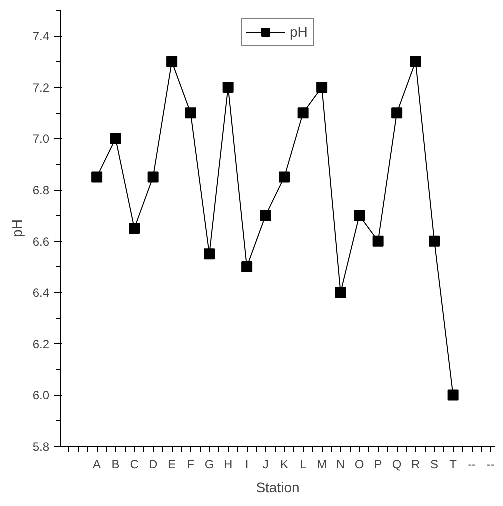 Image resolution: width=503 pixels, height=506 pixels. What do you see at coordinates (41, 241) in the screenshot?
I see `y-tick-label: 6.6` at bounding box center [41, 241].